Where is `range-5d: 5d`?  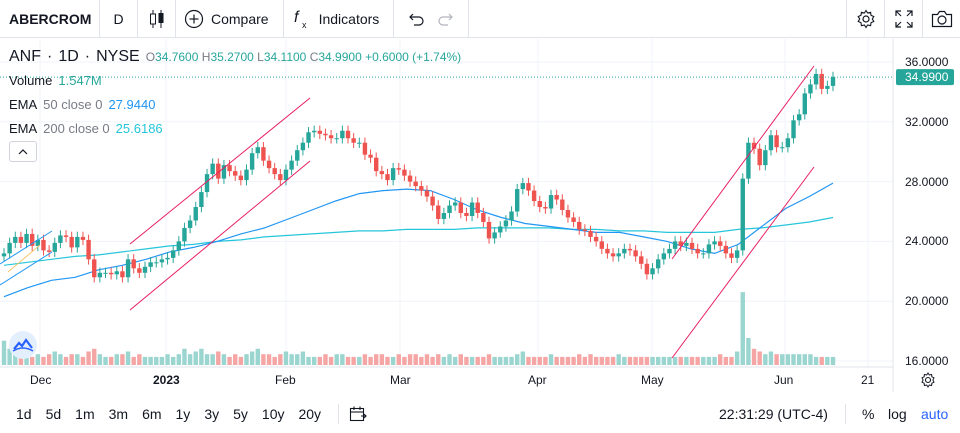
range-5d: 5d is located at coordinates (53, 413).